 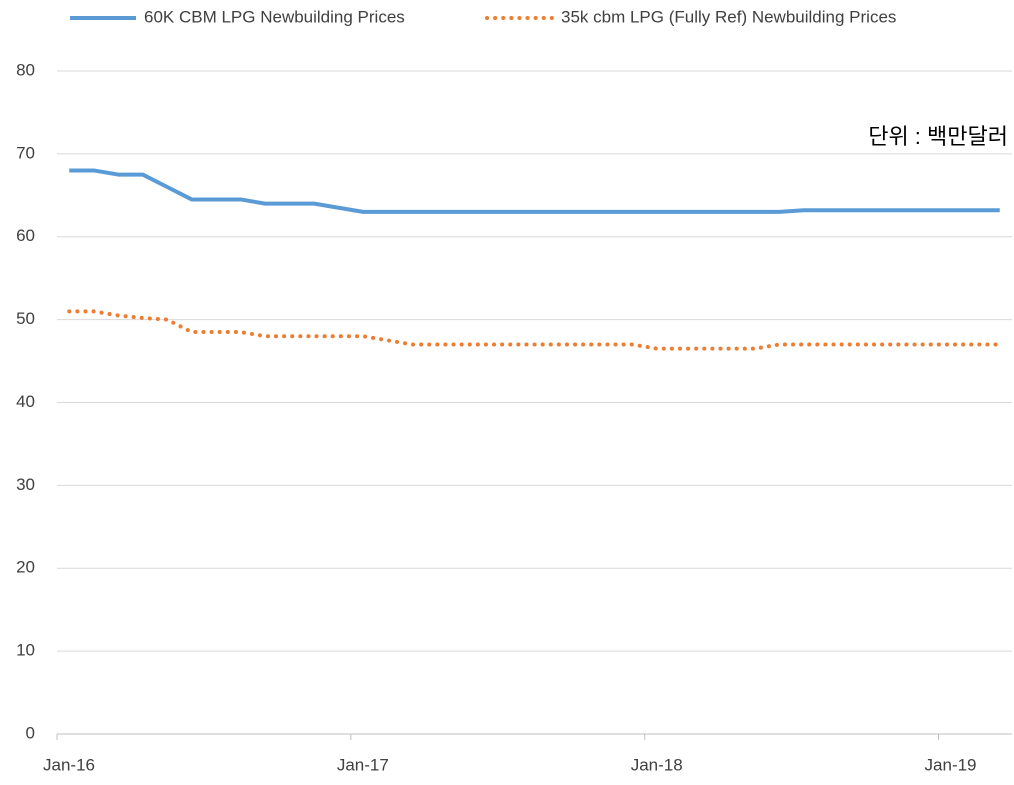 I want to click on y-tick-label: 80, so click(x=25, y=69).